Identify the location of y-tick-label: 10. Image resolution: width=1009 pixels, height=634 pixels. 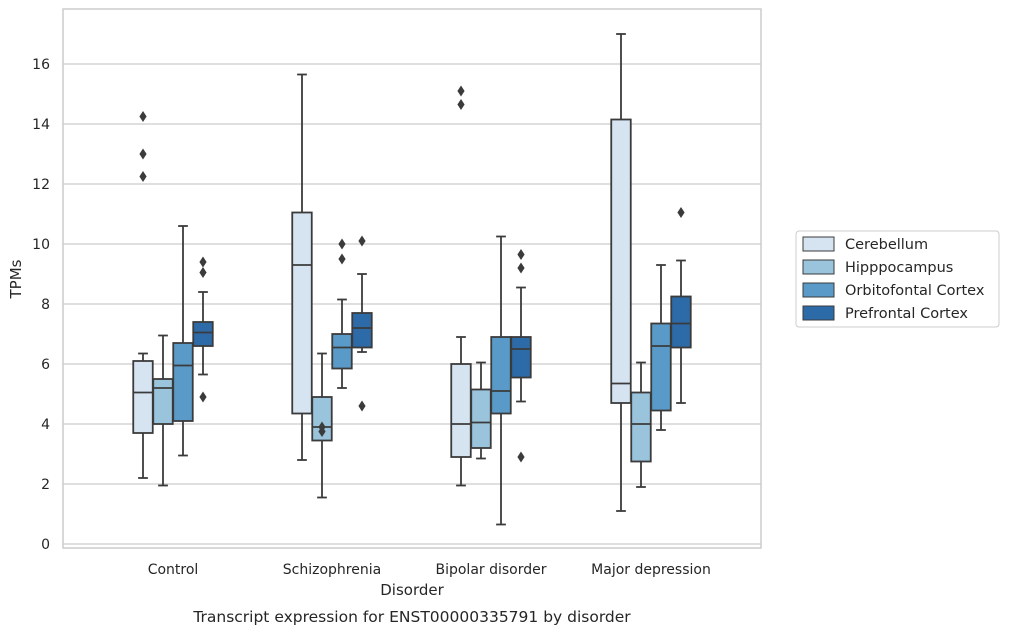
(41, 245).